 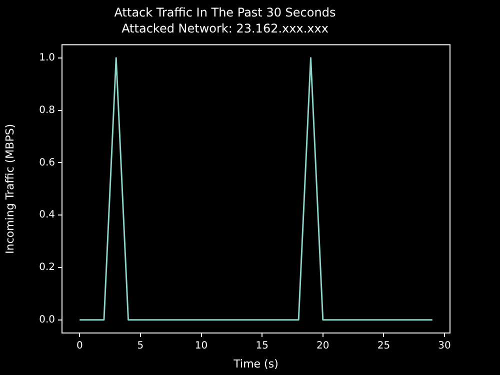 I want to click on chart-title: Attack Traffic In The Past 30 Seconds, so click(x=225, y=12).